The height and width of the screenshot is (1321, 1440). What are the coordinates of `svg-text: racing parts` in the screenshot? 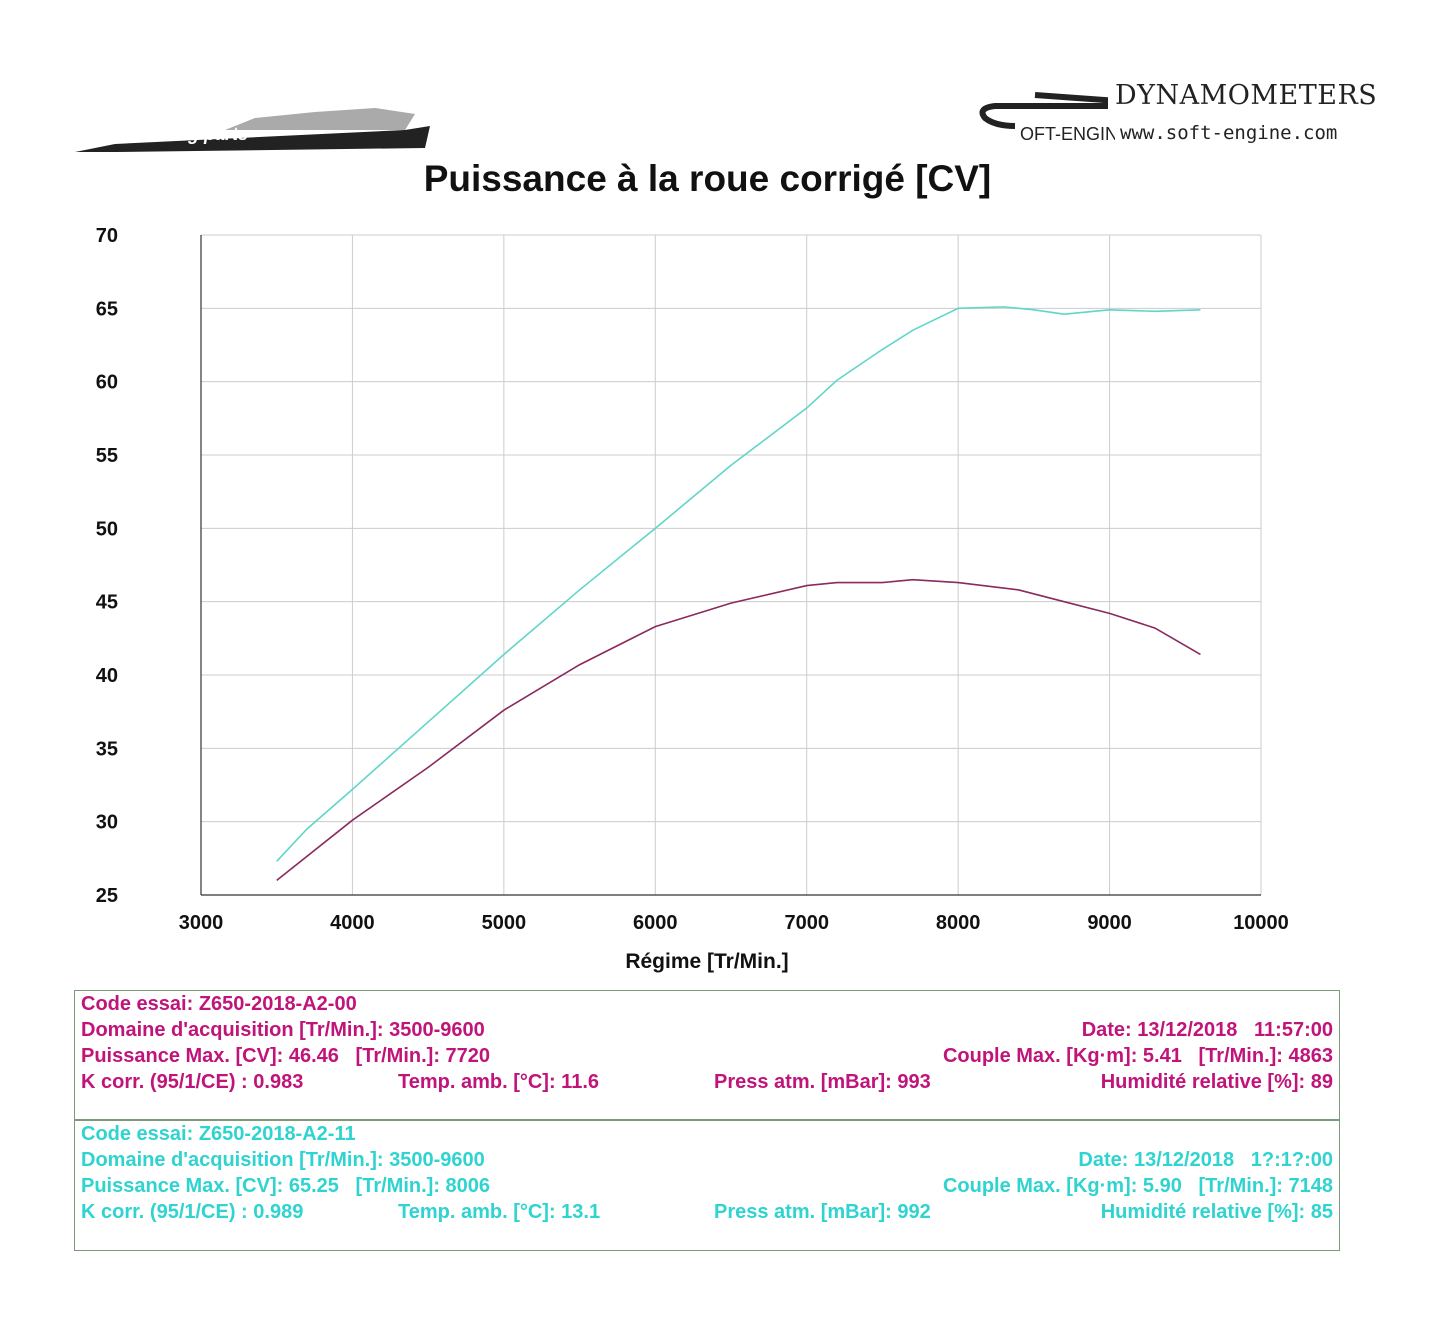 It's located at (196, 134).